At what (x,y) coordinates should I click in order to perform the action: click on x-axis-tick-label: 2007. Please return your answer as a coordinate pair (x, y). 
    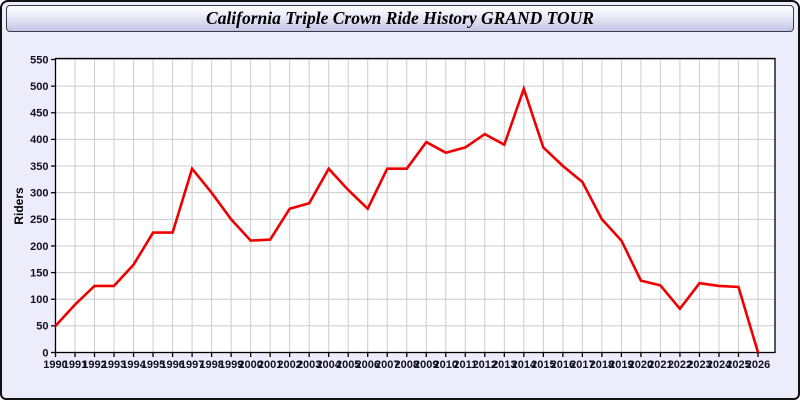
    Looking at the image, I should click on (387, 365).